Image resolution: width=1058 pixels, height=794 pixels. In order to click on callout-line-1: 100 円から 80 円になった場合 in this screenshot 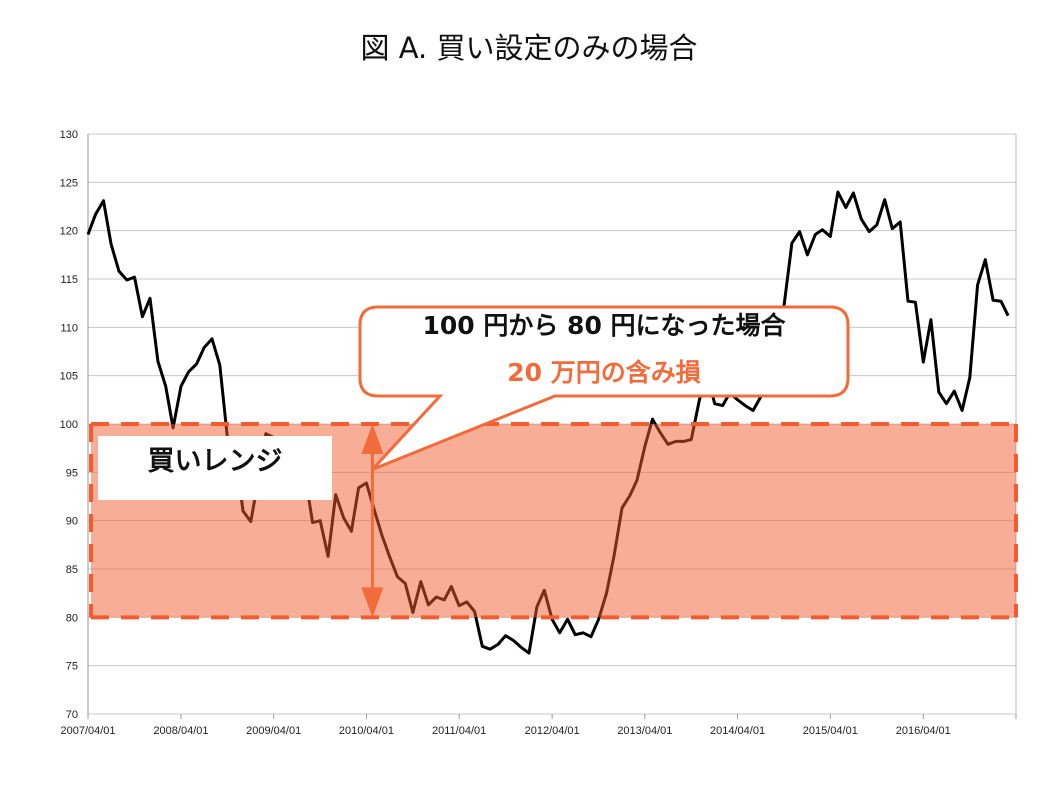, I will do `click(604, 325)`.